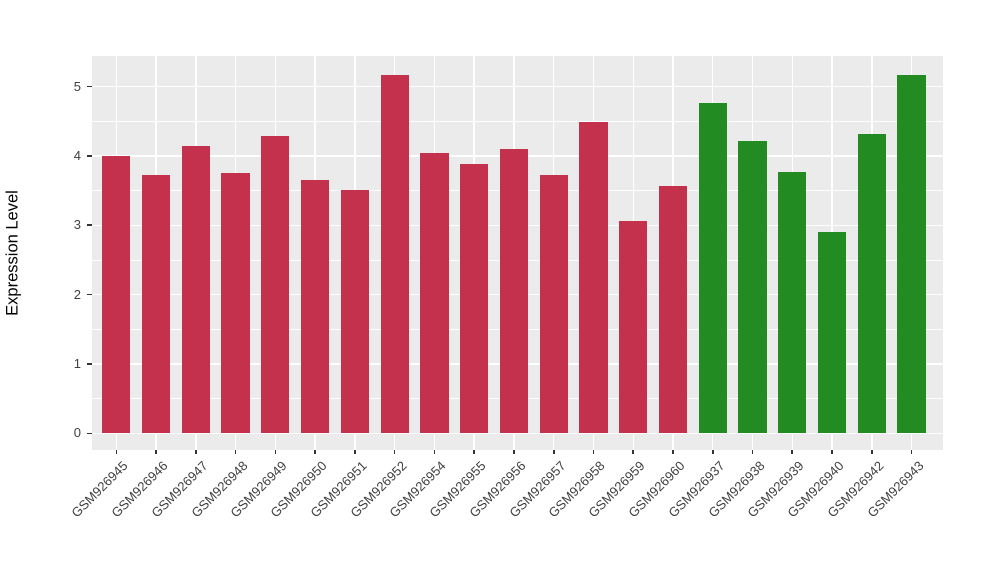 This screenshot has height=580, width=1000. What do you see at coordinates (77, 155) in the screenshot?
I see `y-tick-label: 4` at bounding box center [77, 155].